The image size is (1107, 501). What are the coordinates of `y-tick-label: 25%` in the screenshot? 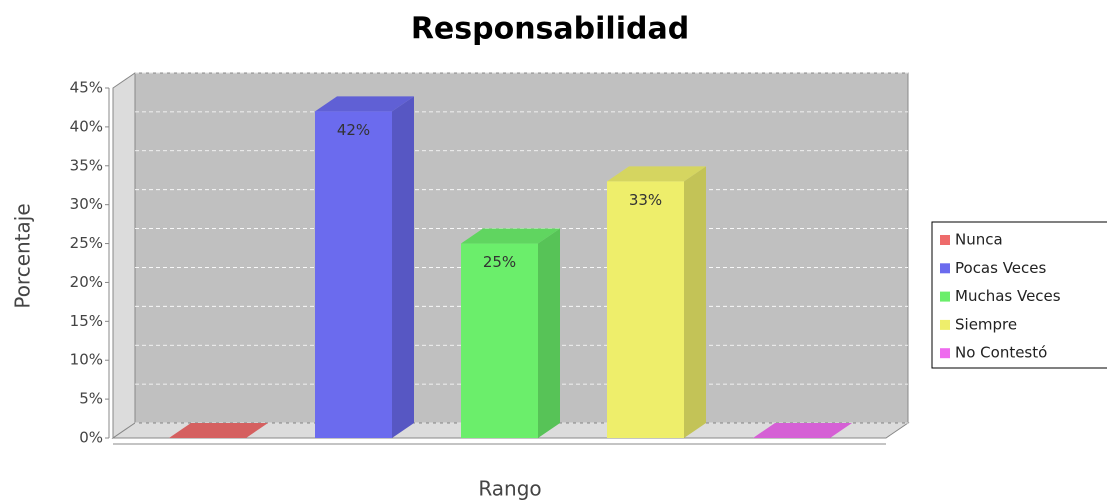 It's located at (86, 243).